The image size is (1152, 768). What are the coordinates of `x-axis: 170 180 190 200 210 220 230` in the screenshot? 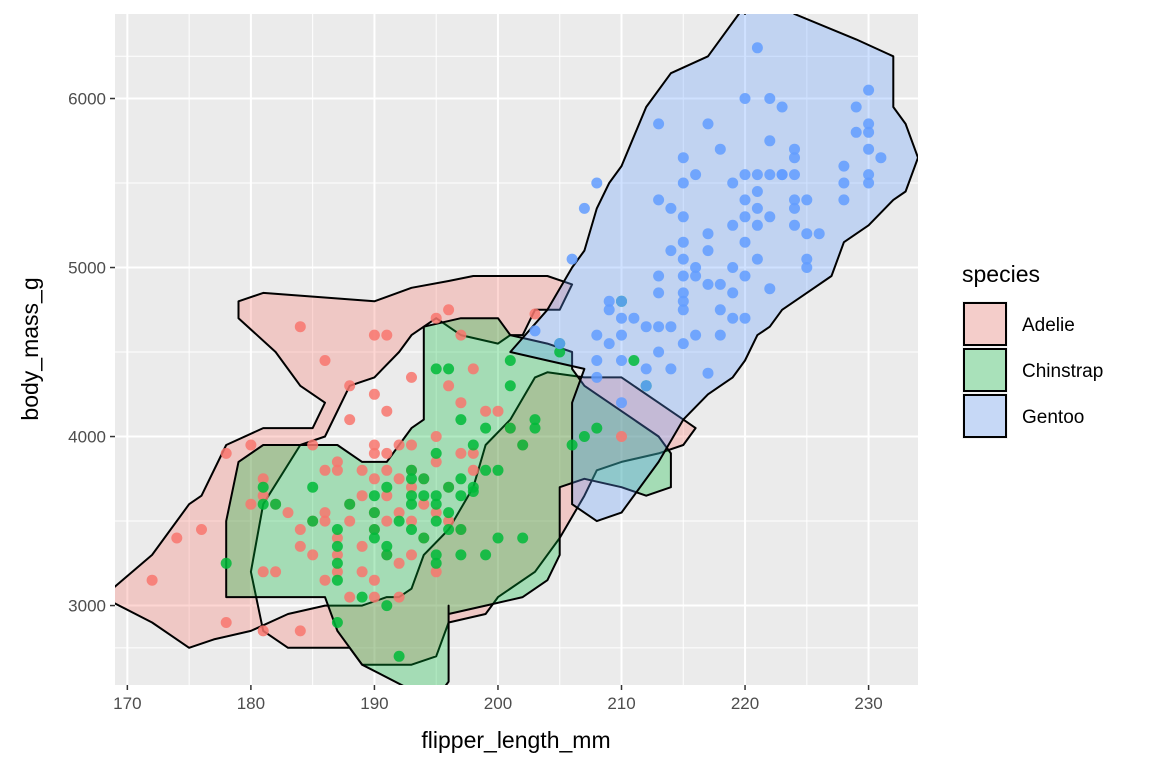 It's located at (498, 699).